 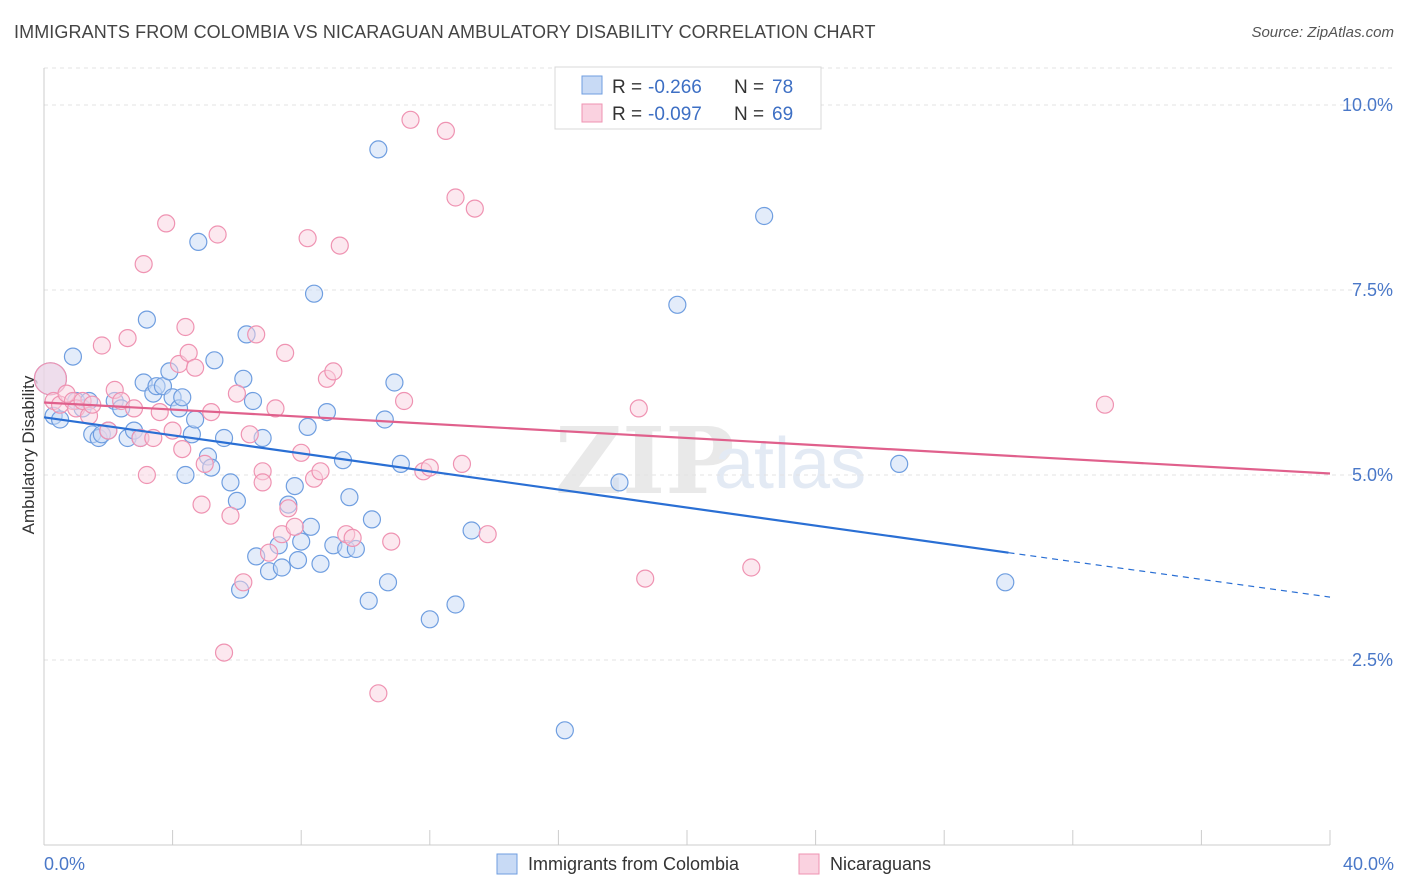 I want to click on legend-n-label-colombia: N =, so click(x=749, y=87).